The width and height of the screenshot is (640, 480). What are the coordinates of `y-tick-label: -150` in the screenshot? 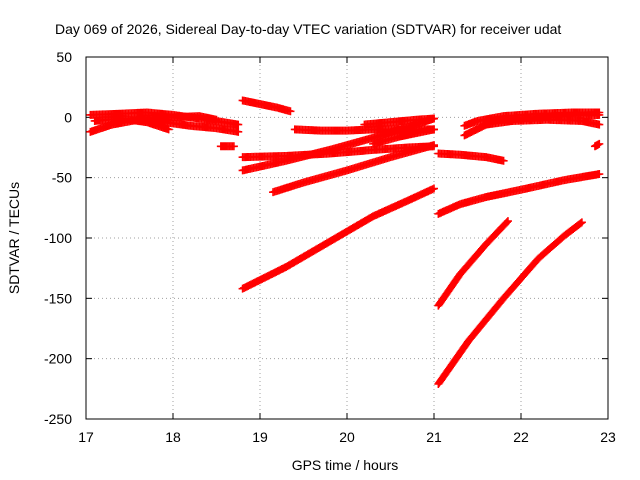 It's located at (58, 298).